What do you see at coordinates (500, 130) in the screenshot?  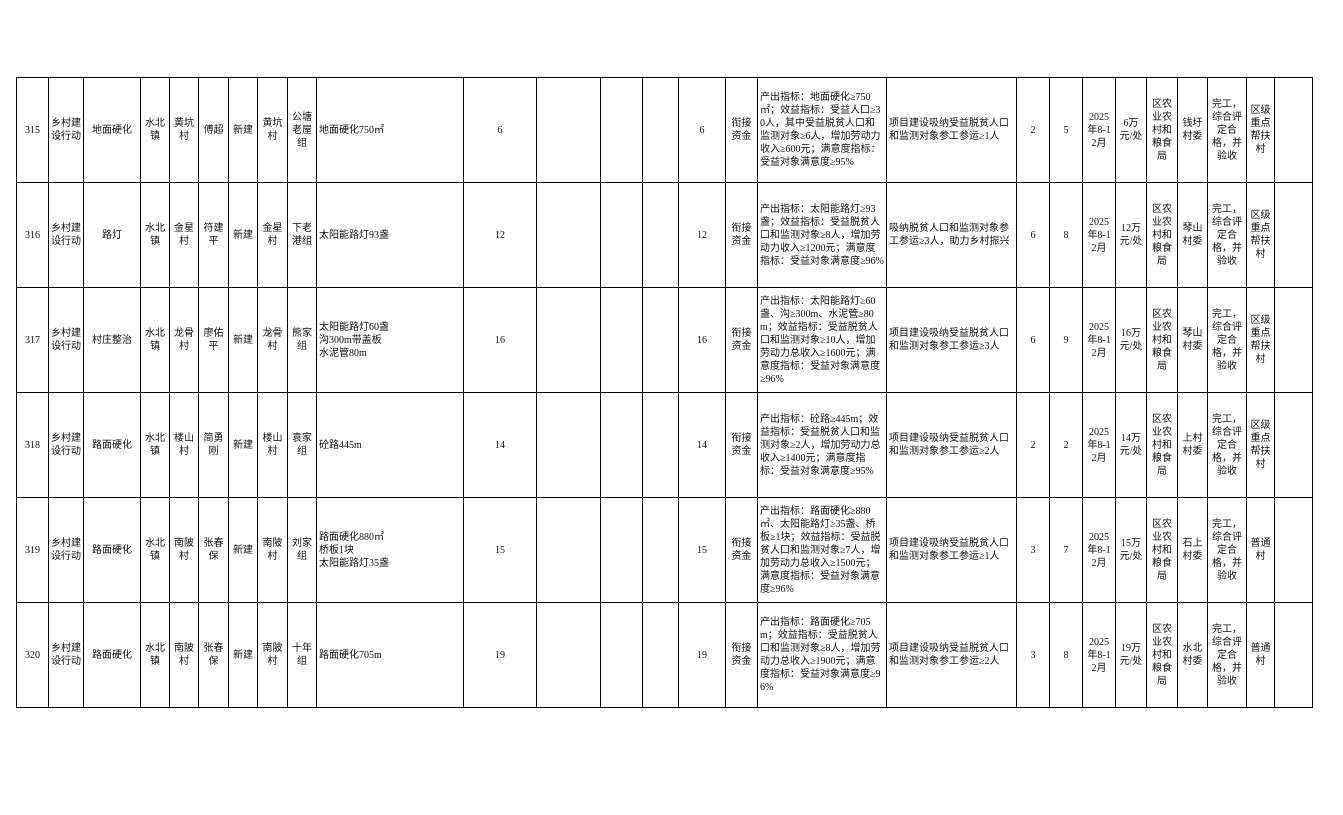 I see `cell-total-investment: 6` at bounding box center [500, 130].